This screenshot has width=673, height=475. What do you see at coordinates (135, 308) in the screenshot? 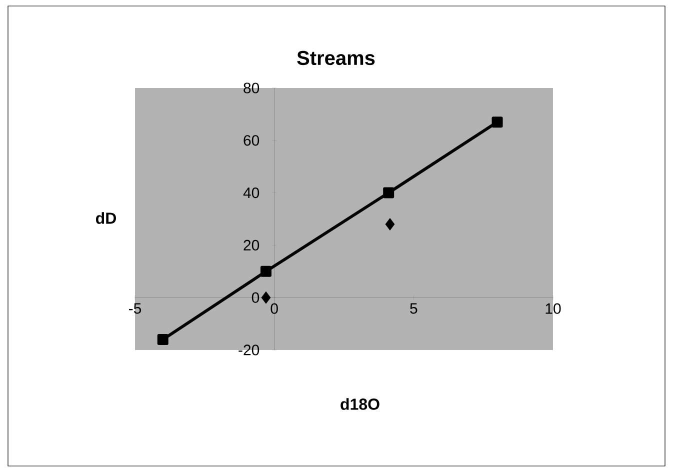
I see `x-tick-label: -5` at bounding box center [135, 308].